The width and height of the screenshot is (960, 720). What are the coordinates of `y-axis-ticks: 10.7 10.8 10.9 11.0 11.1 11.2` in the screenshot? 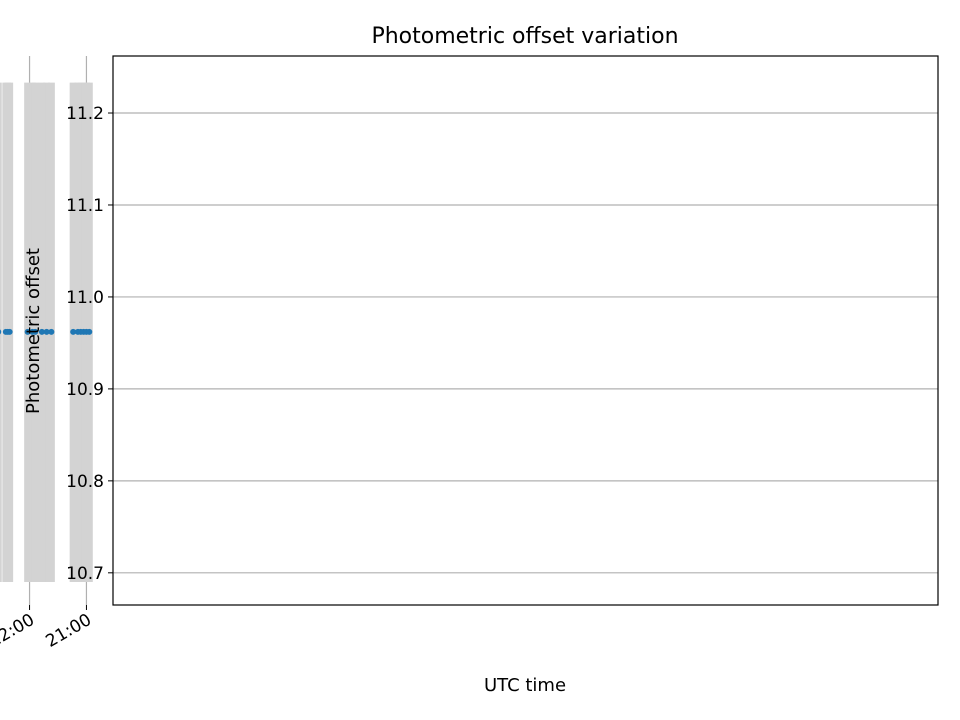 It's located at (89, 344).